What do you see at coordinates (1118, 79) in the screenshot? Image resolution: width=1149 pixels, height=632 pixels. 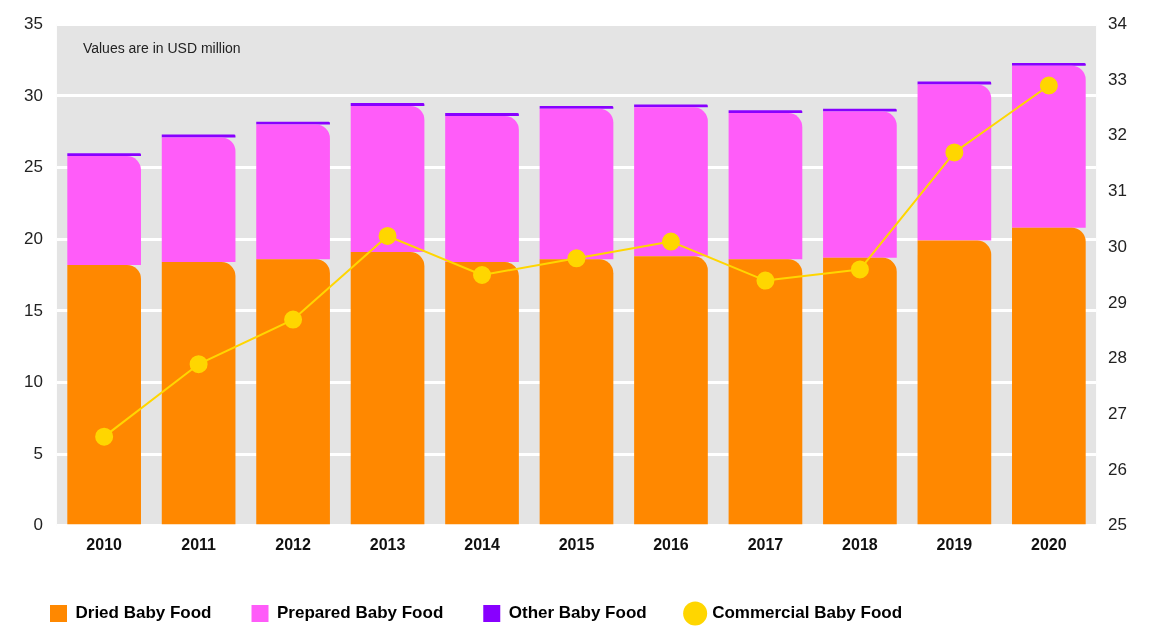 I see `y2-tick-label: 33` at bounding box center [1118, 79].